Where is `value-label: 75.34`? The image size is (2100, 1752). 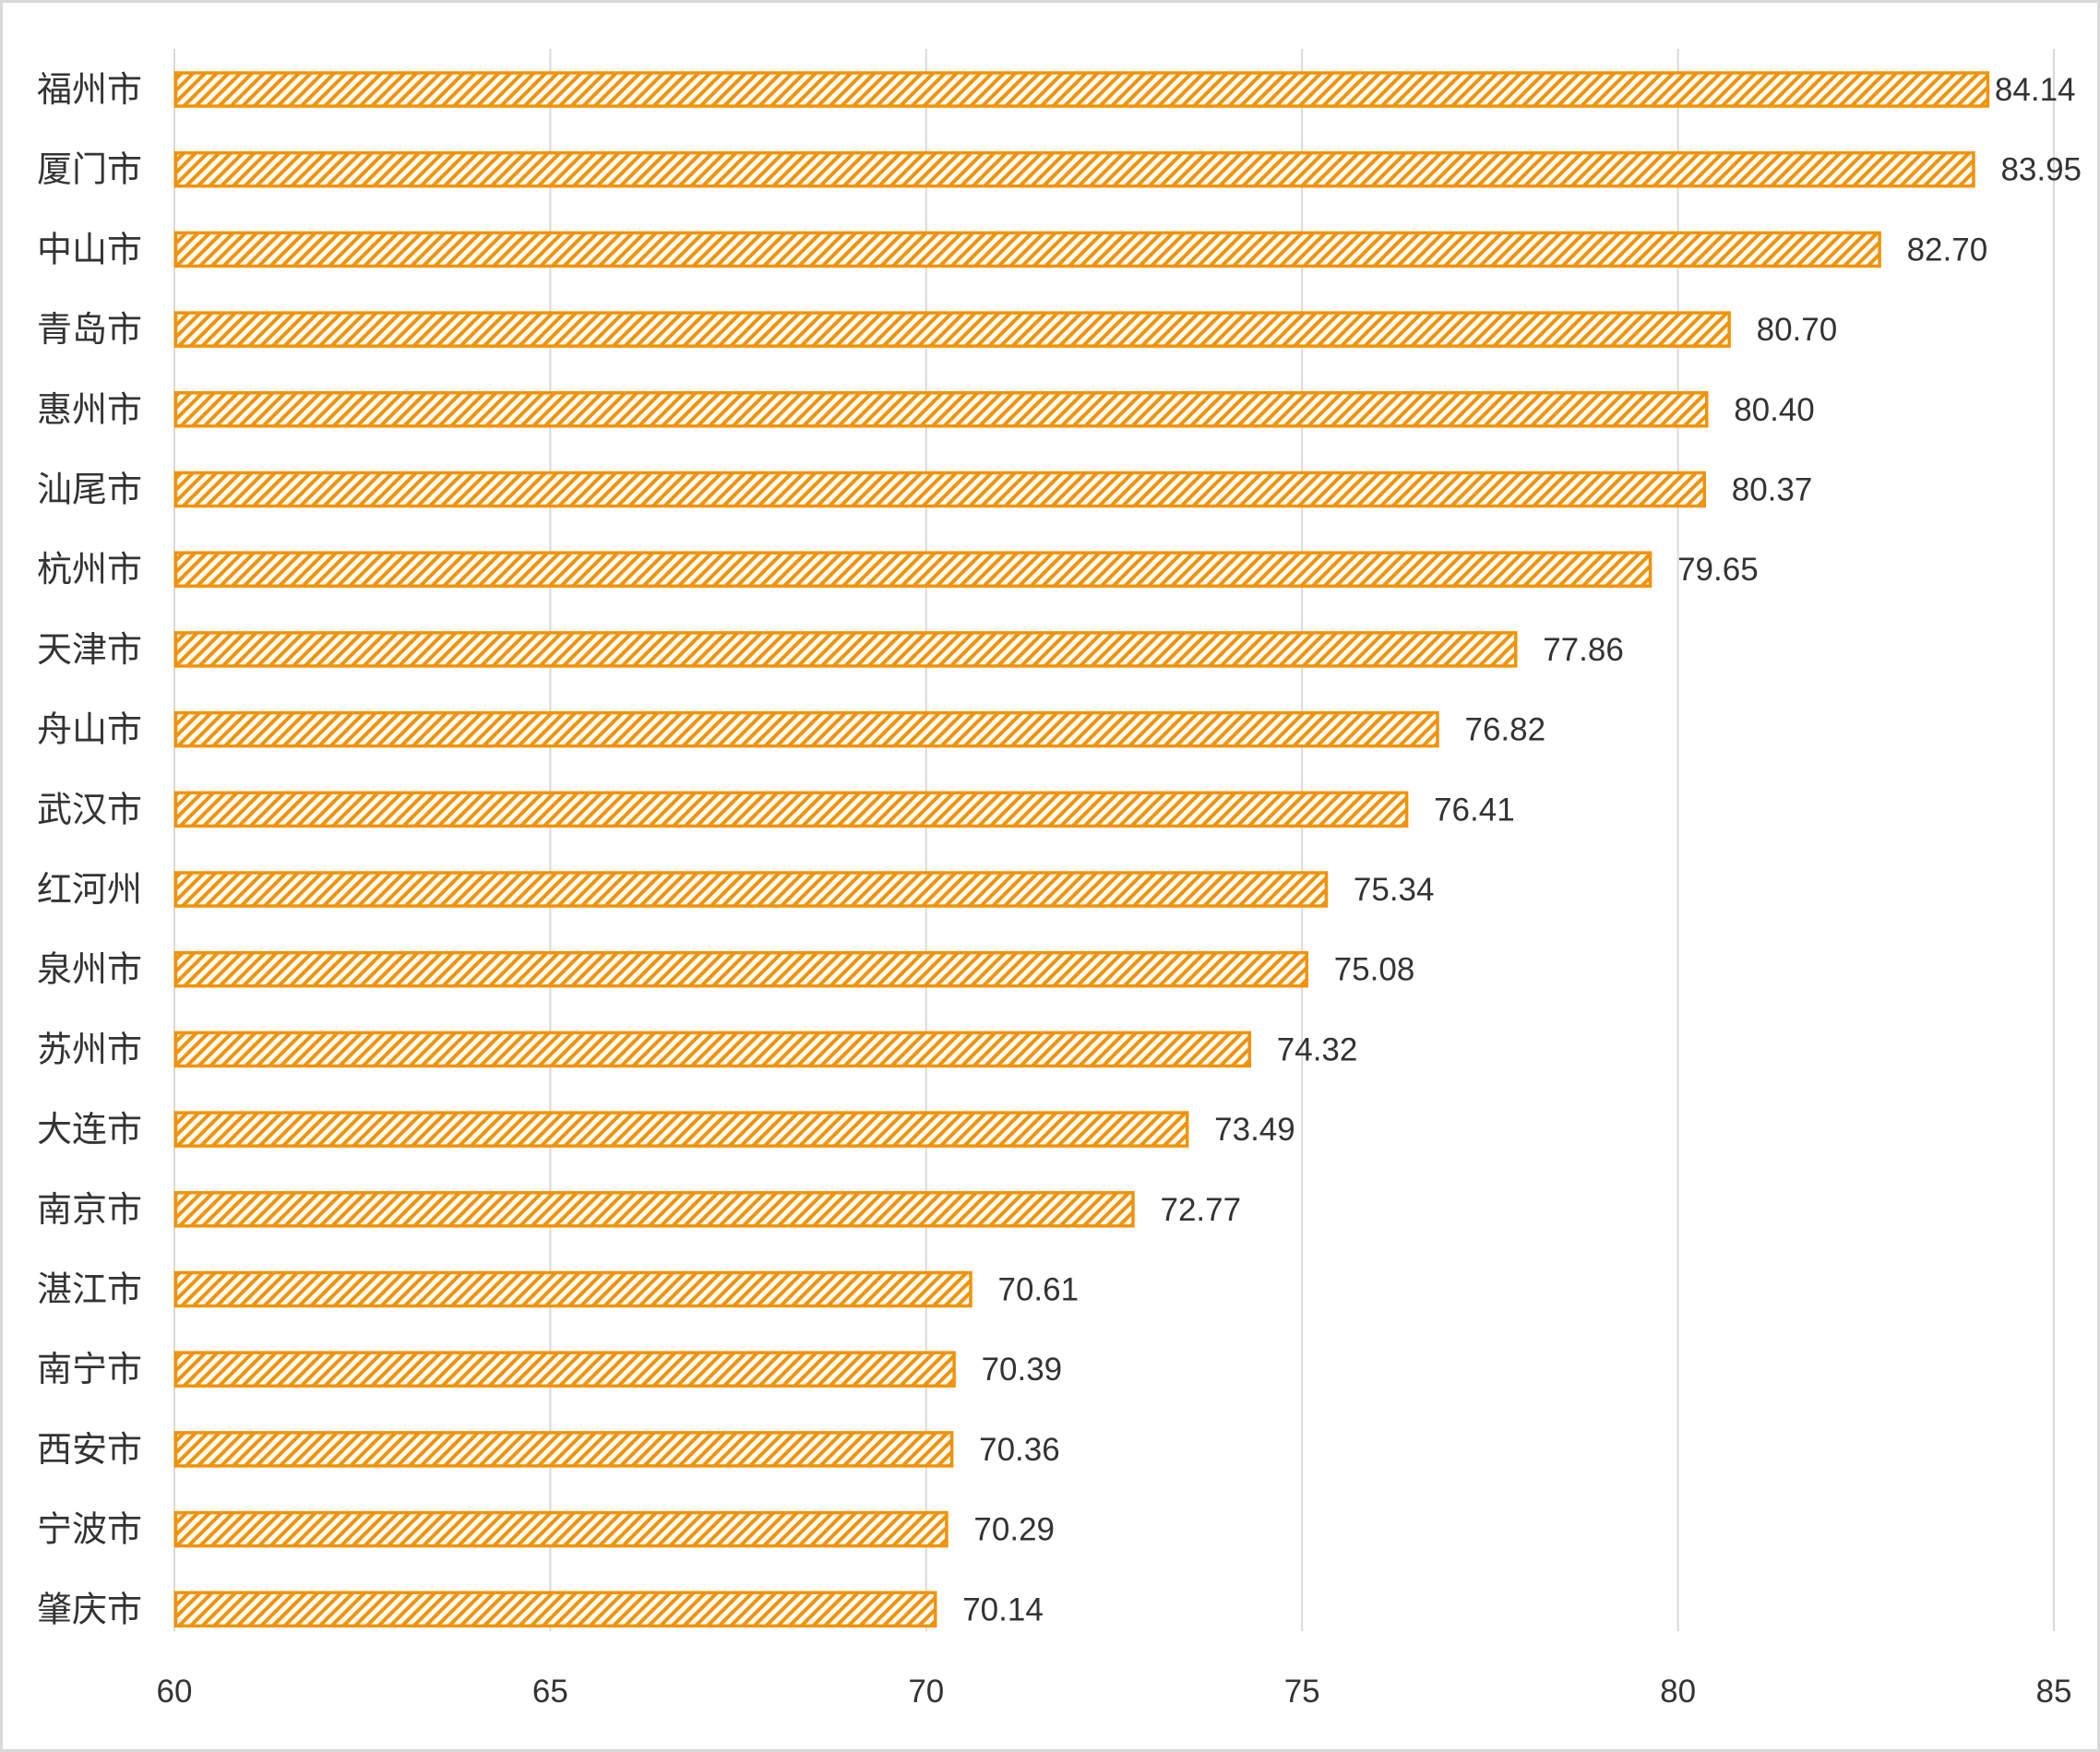 value-label: 75.34 is located at coordinates (1394, 890).